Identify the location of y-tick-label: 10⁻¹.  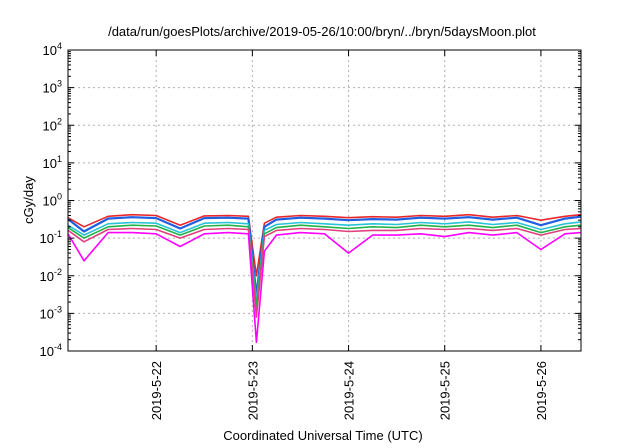
(51, 237).